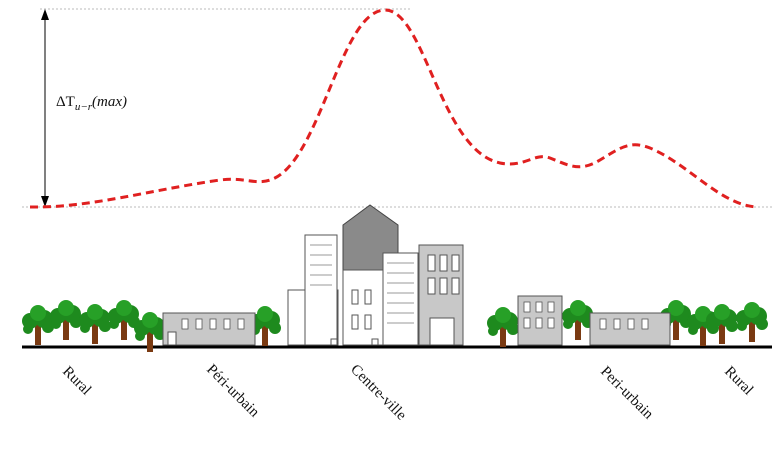  I want to click on delta-label: ΔTu−r(max), so click(91, 103).